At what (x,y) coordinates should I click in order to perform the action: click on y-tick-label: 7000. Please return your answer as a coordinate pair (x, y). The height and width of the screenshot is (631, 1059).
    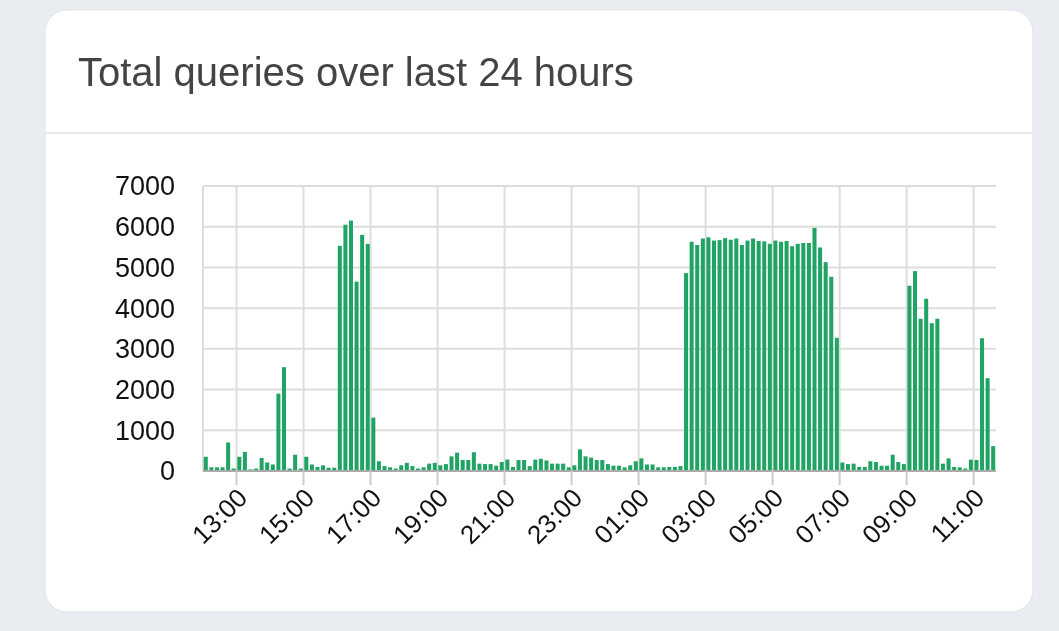
    Looking at the image, I should click on (144, 186).